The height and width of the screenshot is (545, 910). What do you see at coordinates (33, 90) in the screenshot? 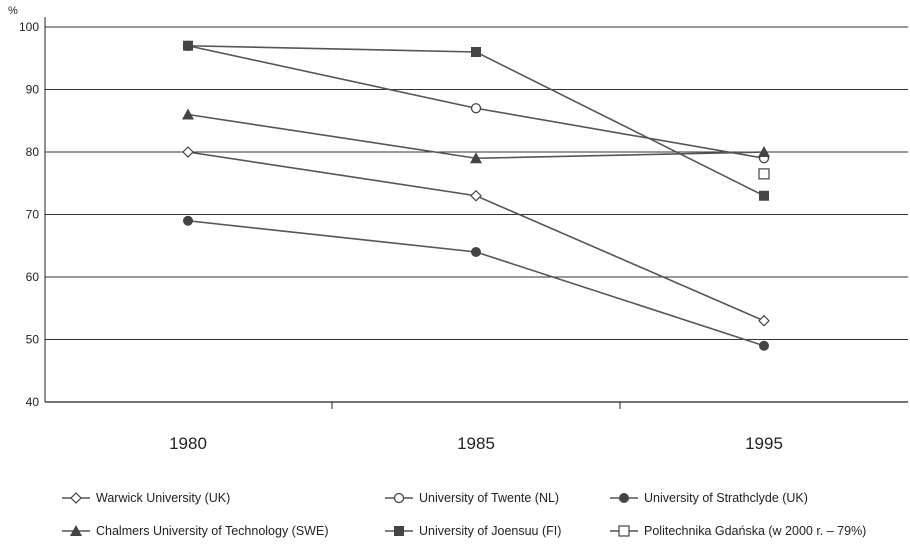
I see `y-tick-label: 90` at bounding box center [33, 90].